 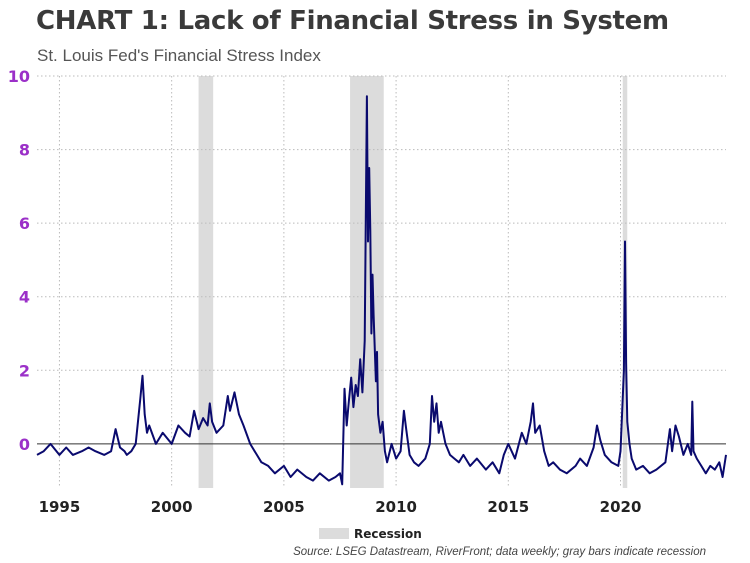 What do you see at coordinates (284, 507) in the screenshot?
I see `x-tick-label-2005: 2005` at bounding box center [284, 507].